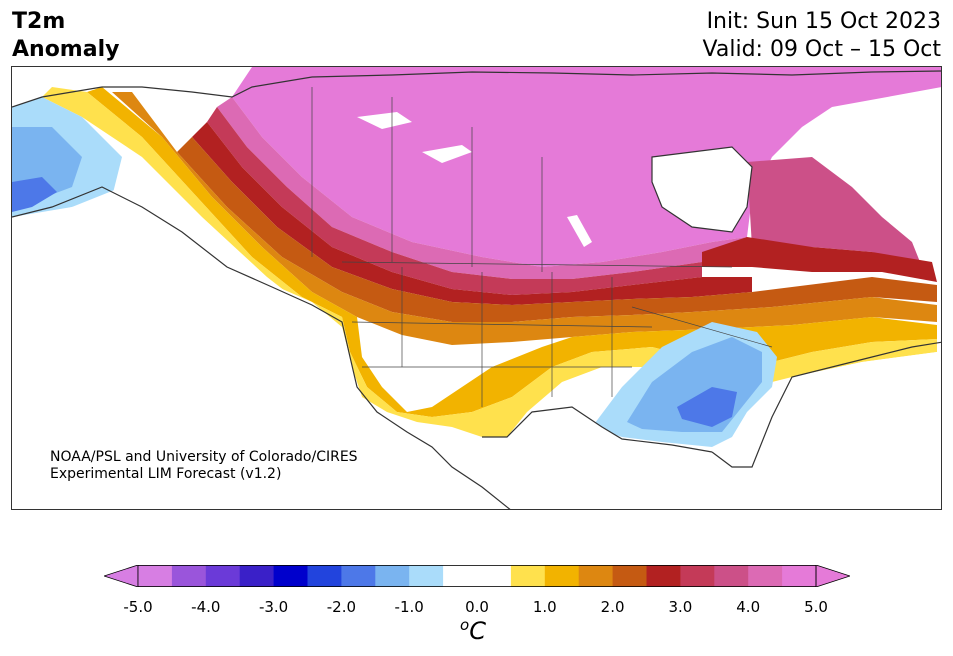 This screenshot has width=953, height=656. Describe the element at coordinates (447, 154) in the screenshot. I see `great-slave-lake` at that location.